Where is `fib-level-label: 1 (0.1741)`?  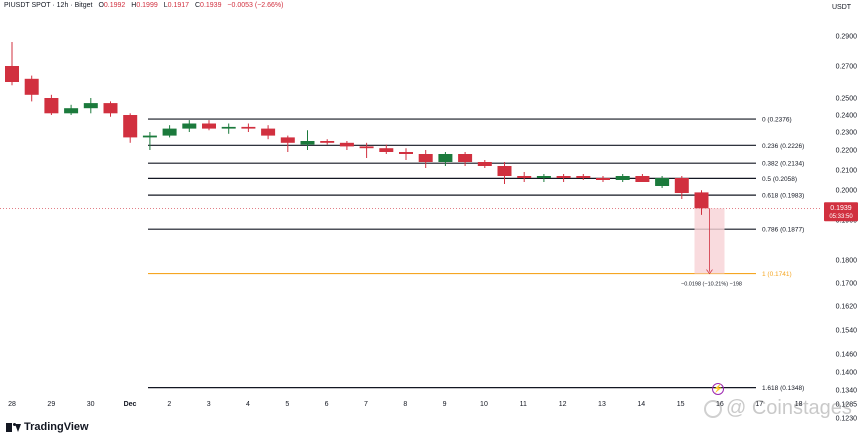
fib-level-label: 1 (0.1741) is located at coordinates (777, 274).